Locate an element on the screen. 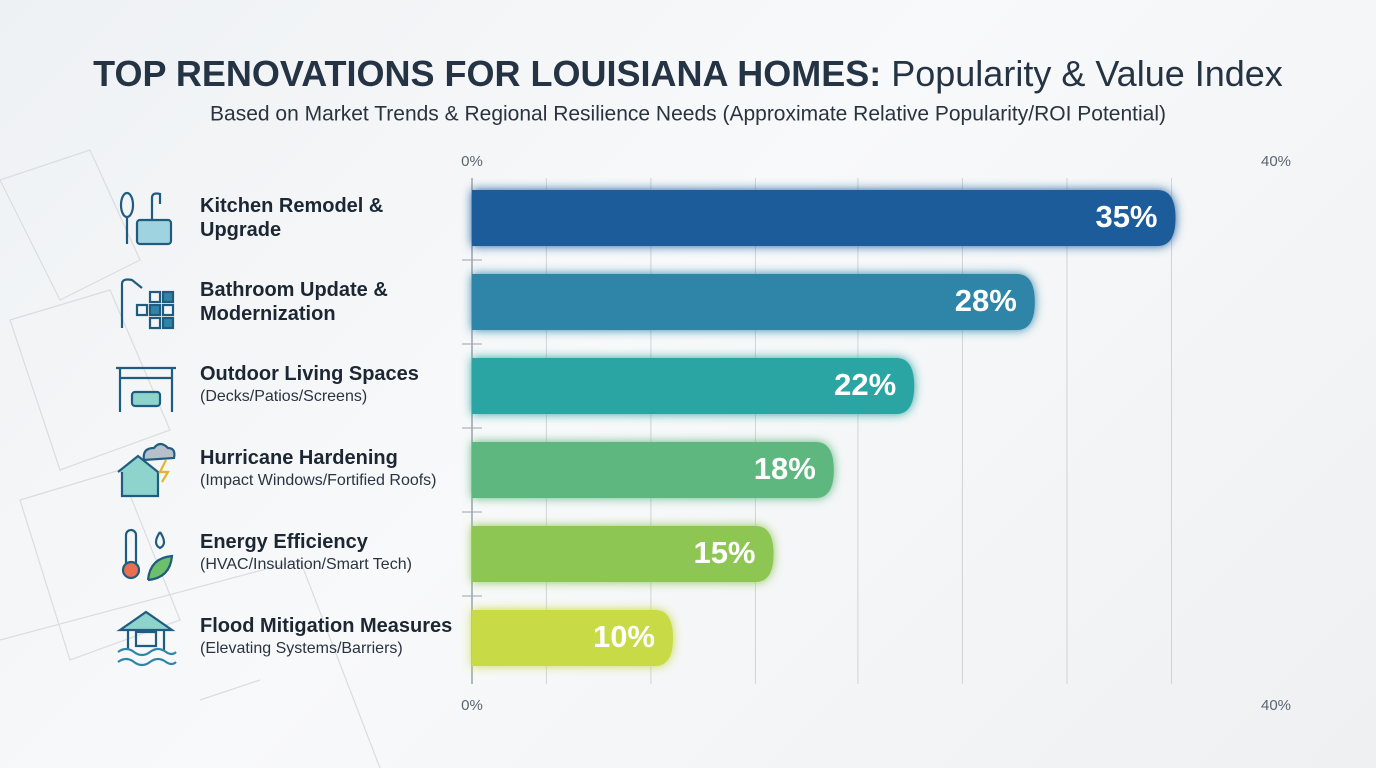 The height and width of the screenshot is (768, 1376). value-label: 28% is located at coordinates (986, 300).